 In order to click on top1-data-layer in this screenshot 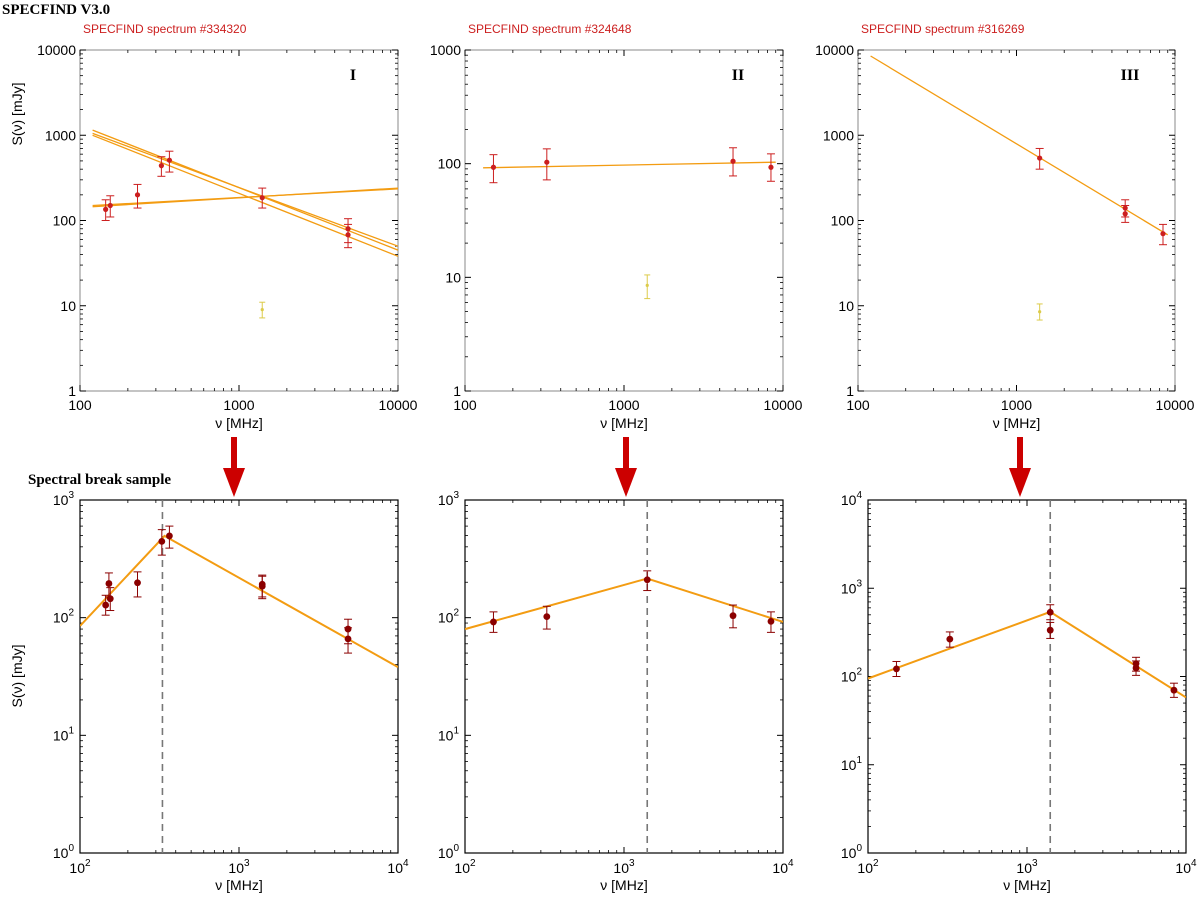, I will do `click(245, 224)`.